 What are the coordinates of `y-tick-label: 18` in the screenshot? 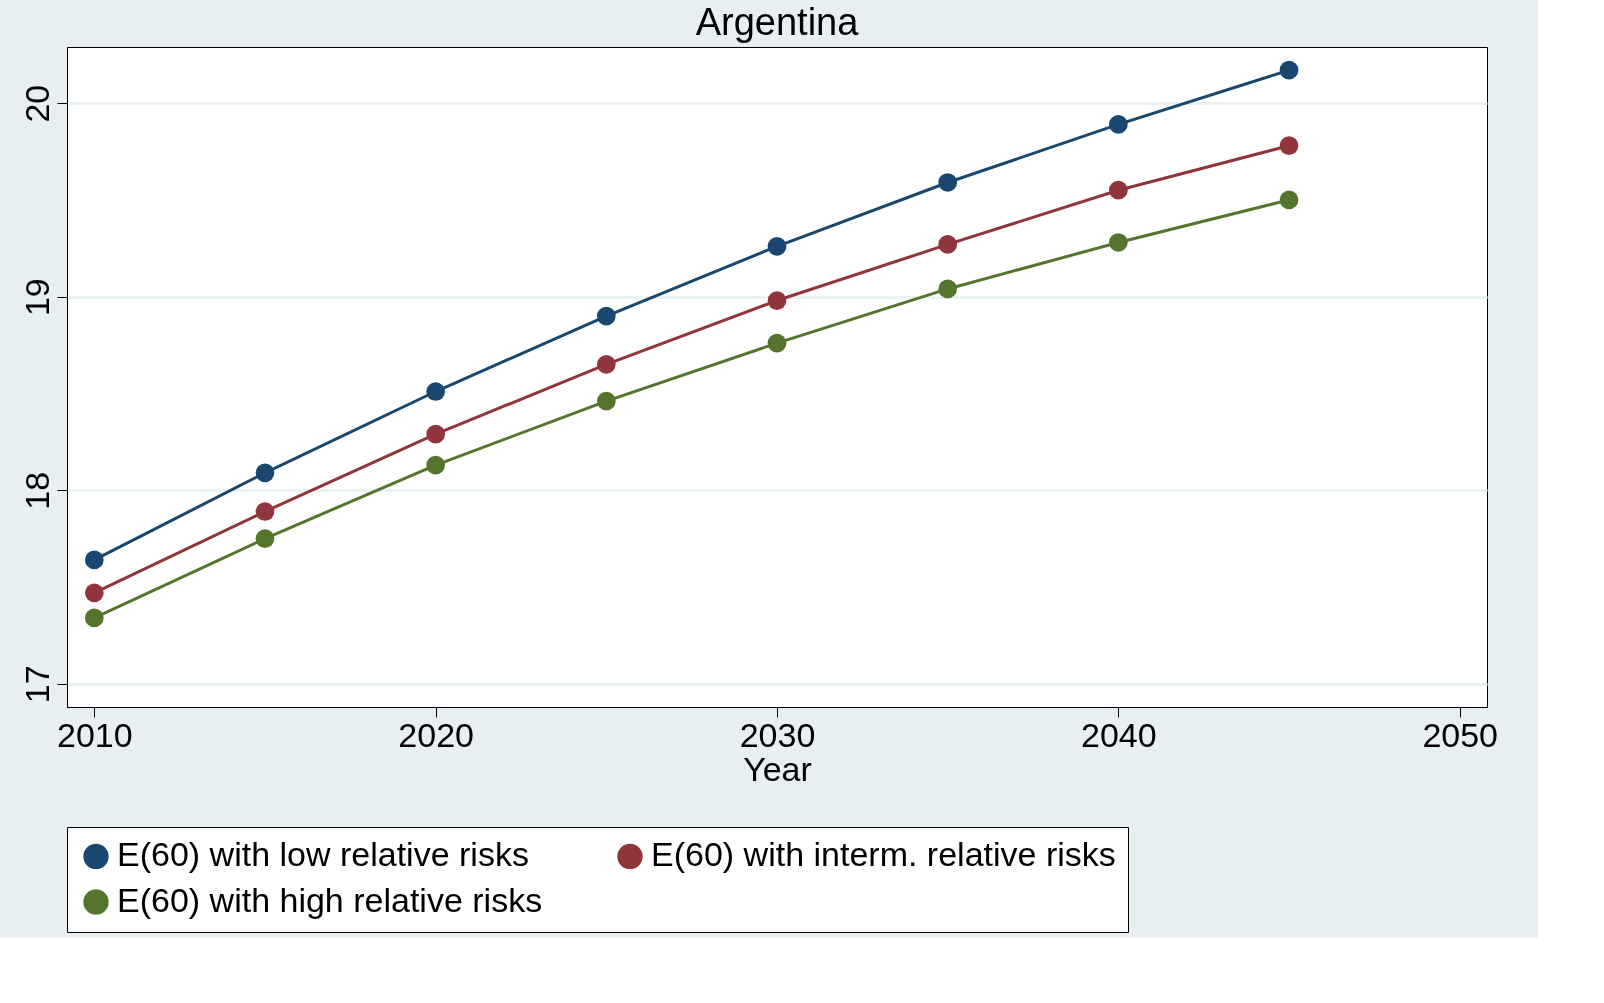 It's located at (36, 490).